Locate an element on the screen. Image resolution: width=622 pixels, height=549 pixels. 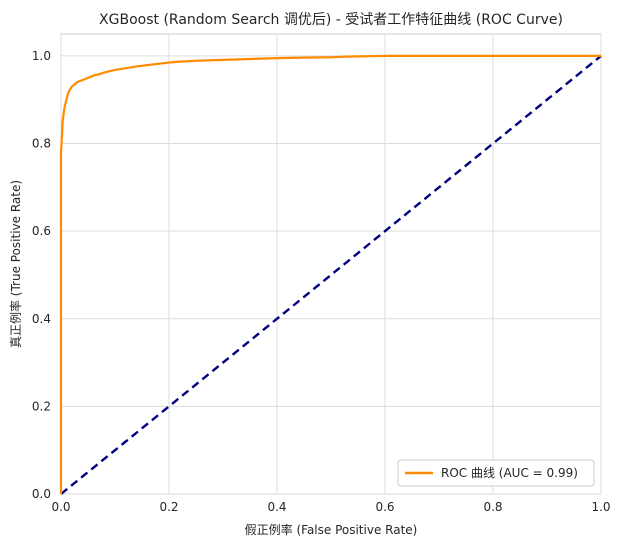
legend-box is located at coordinates (496, 473).